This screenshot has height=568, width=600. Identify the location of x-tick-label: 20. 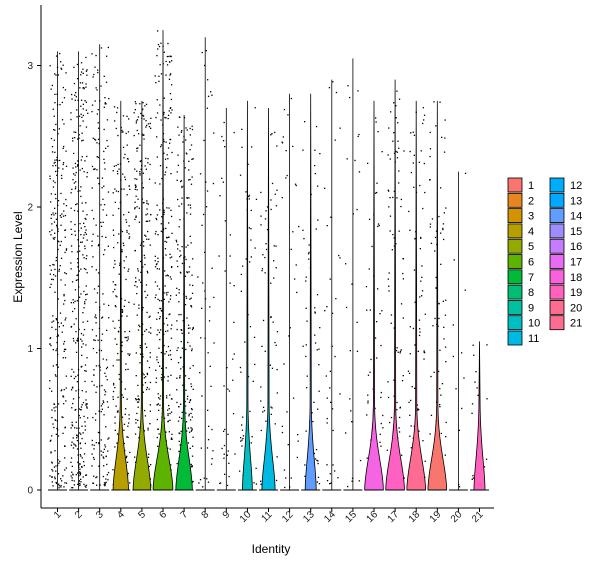
(457, 517).